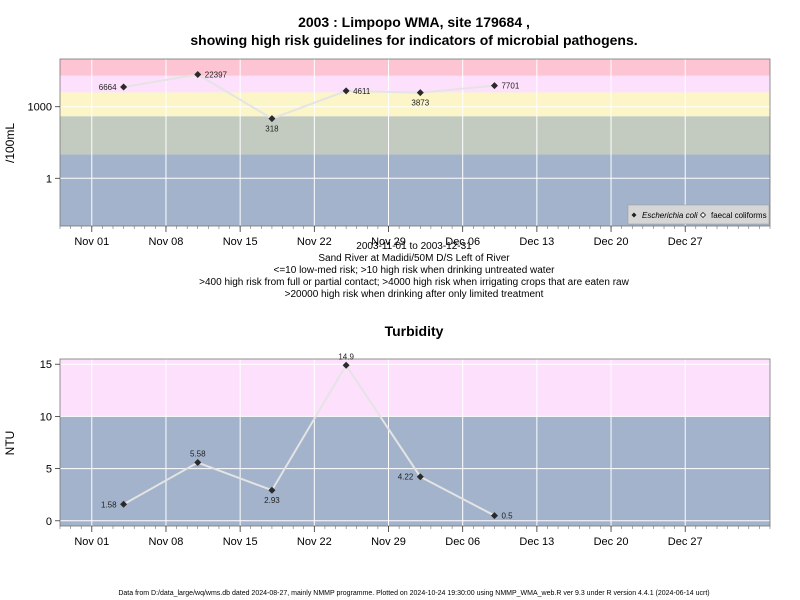  Describe the element at coordinates (414, 246) in the screenshot. I see `caption-line-date-range: 2003-11-01 to 2003-12-31` at that location.